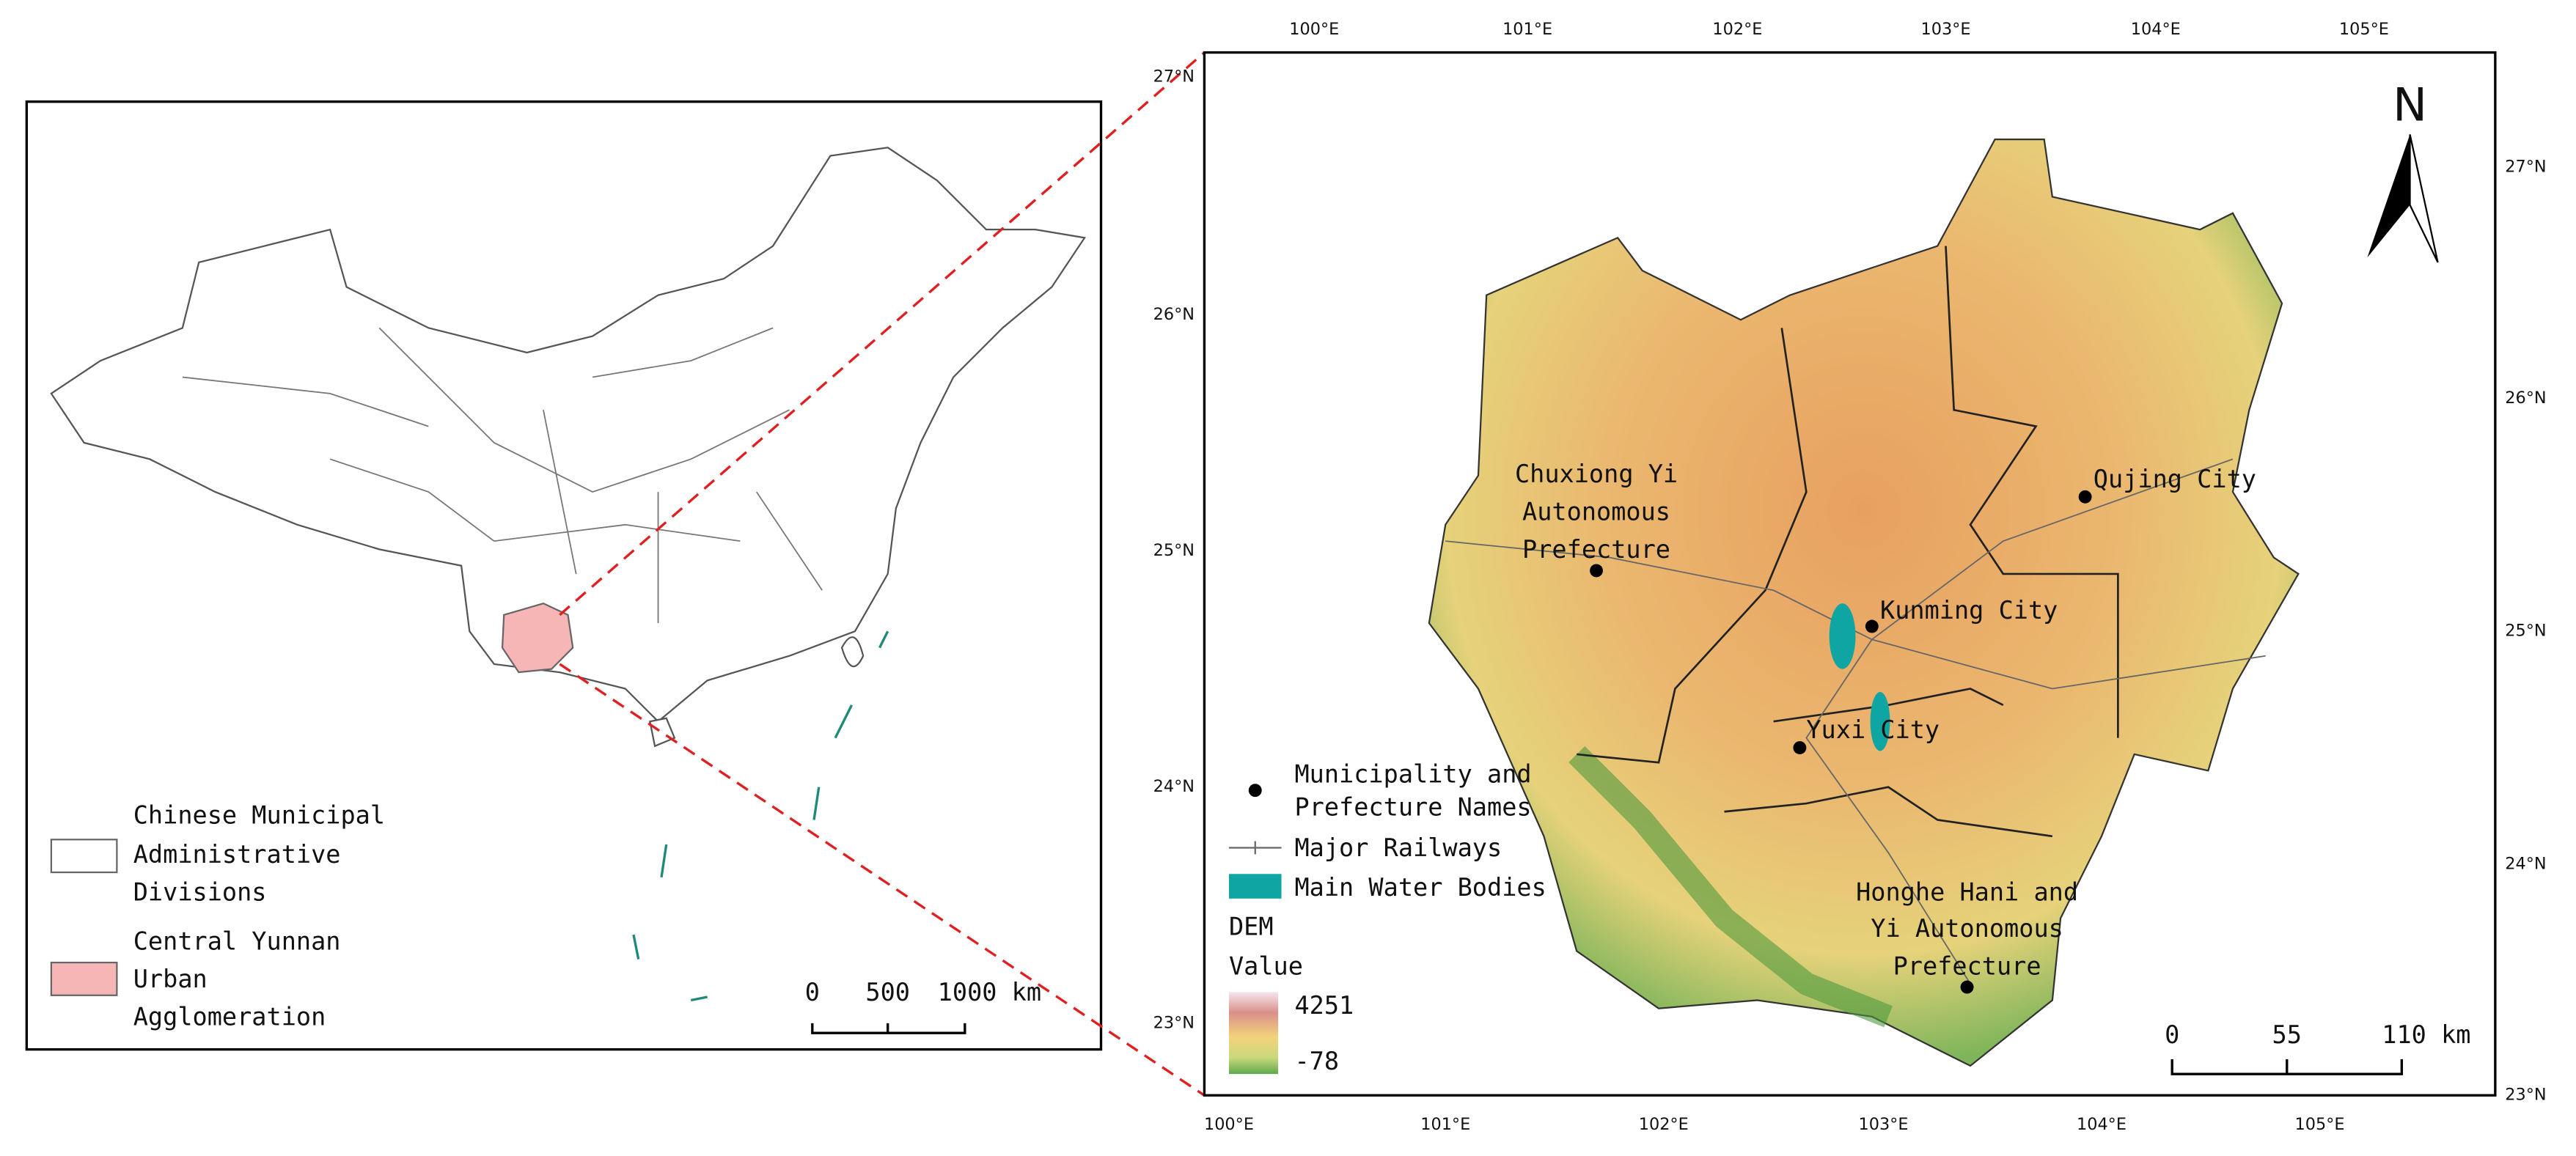  I want to click on place-label: Yuxi City, so click(1873, 729).